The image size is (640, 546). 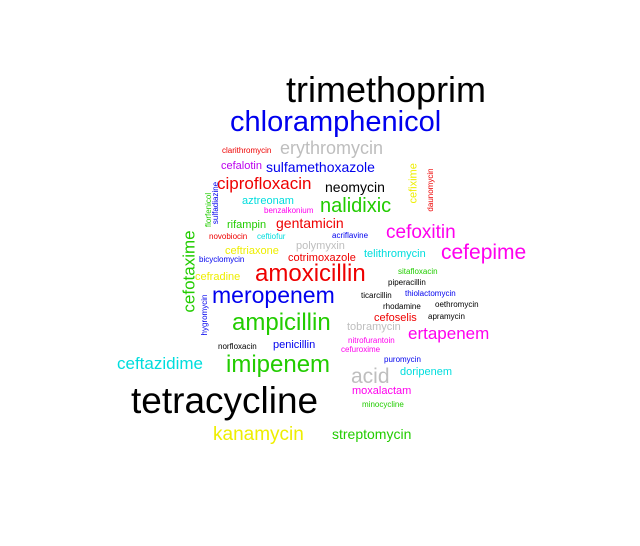 I want to click on word-cefuroxime: cefuroxime, so click(x=361, y=349).